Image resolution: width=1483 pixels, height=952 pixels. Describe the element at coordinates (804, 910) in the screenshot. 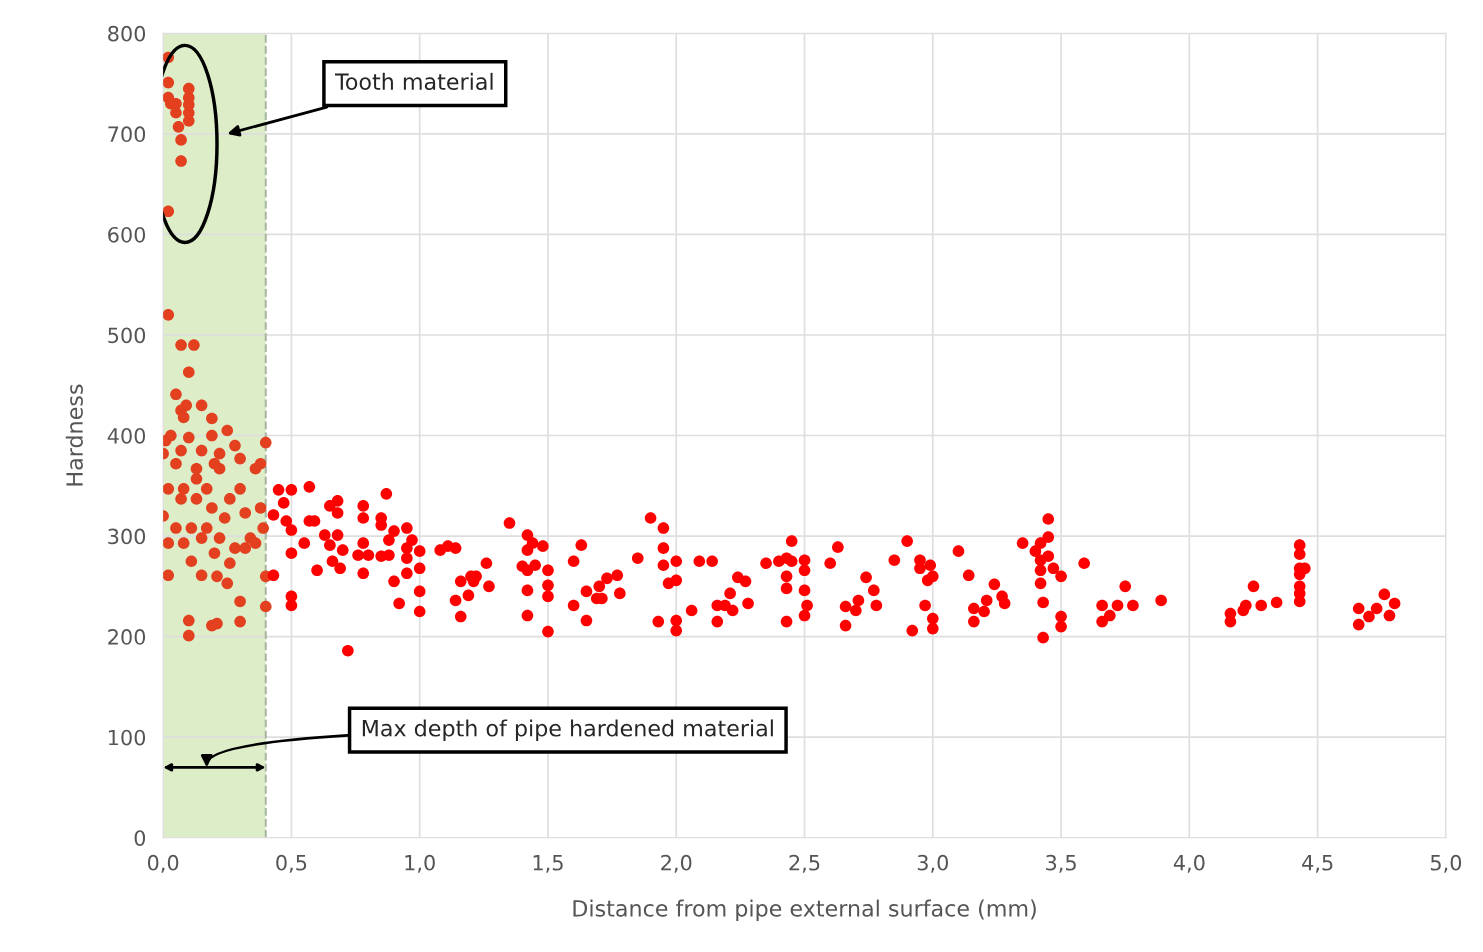

I see `x-axis-title: Distance from pipe external surface (mm)` at that location.